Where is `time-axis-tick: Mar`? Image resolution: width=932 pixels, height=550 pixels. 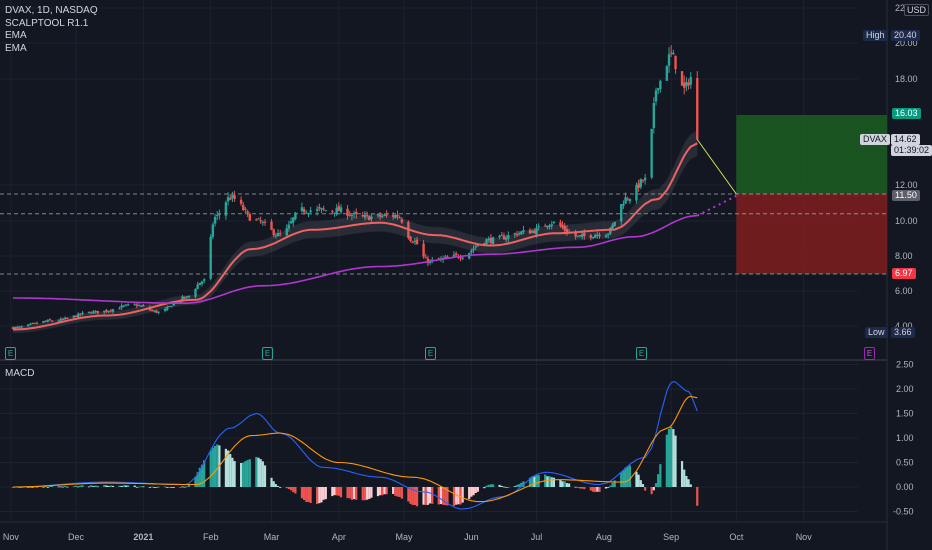 time-axis-tick: Mar is located at coordinates (272, 537).